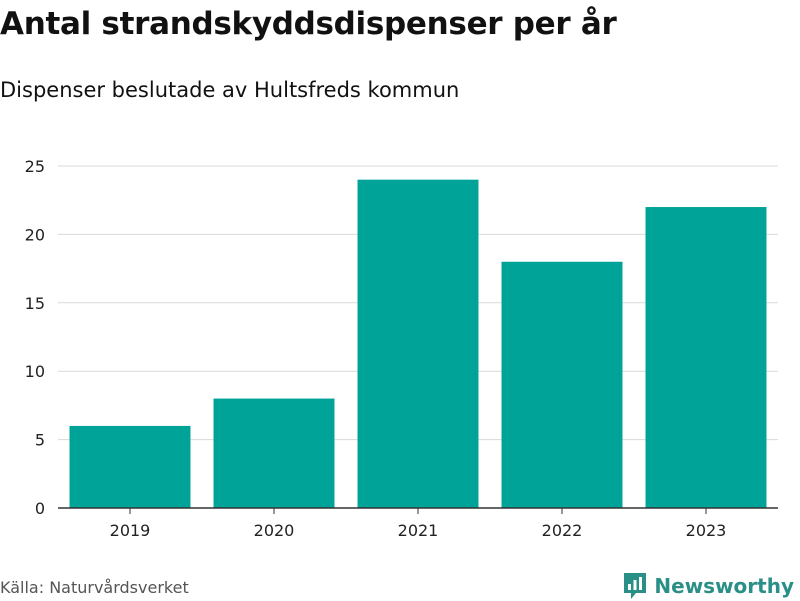 The height and width of the screenshot is (601, 800). Describe the element at coordinates (706, 530) in the screenshot. I see `x-tick-label: 2023` at that location.